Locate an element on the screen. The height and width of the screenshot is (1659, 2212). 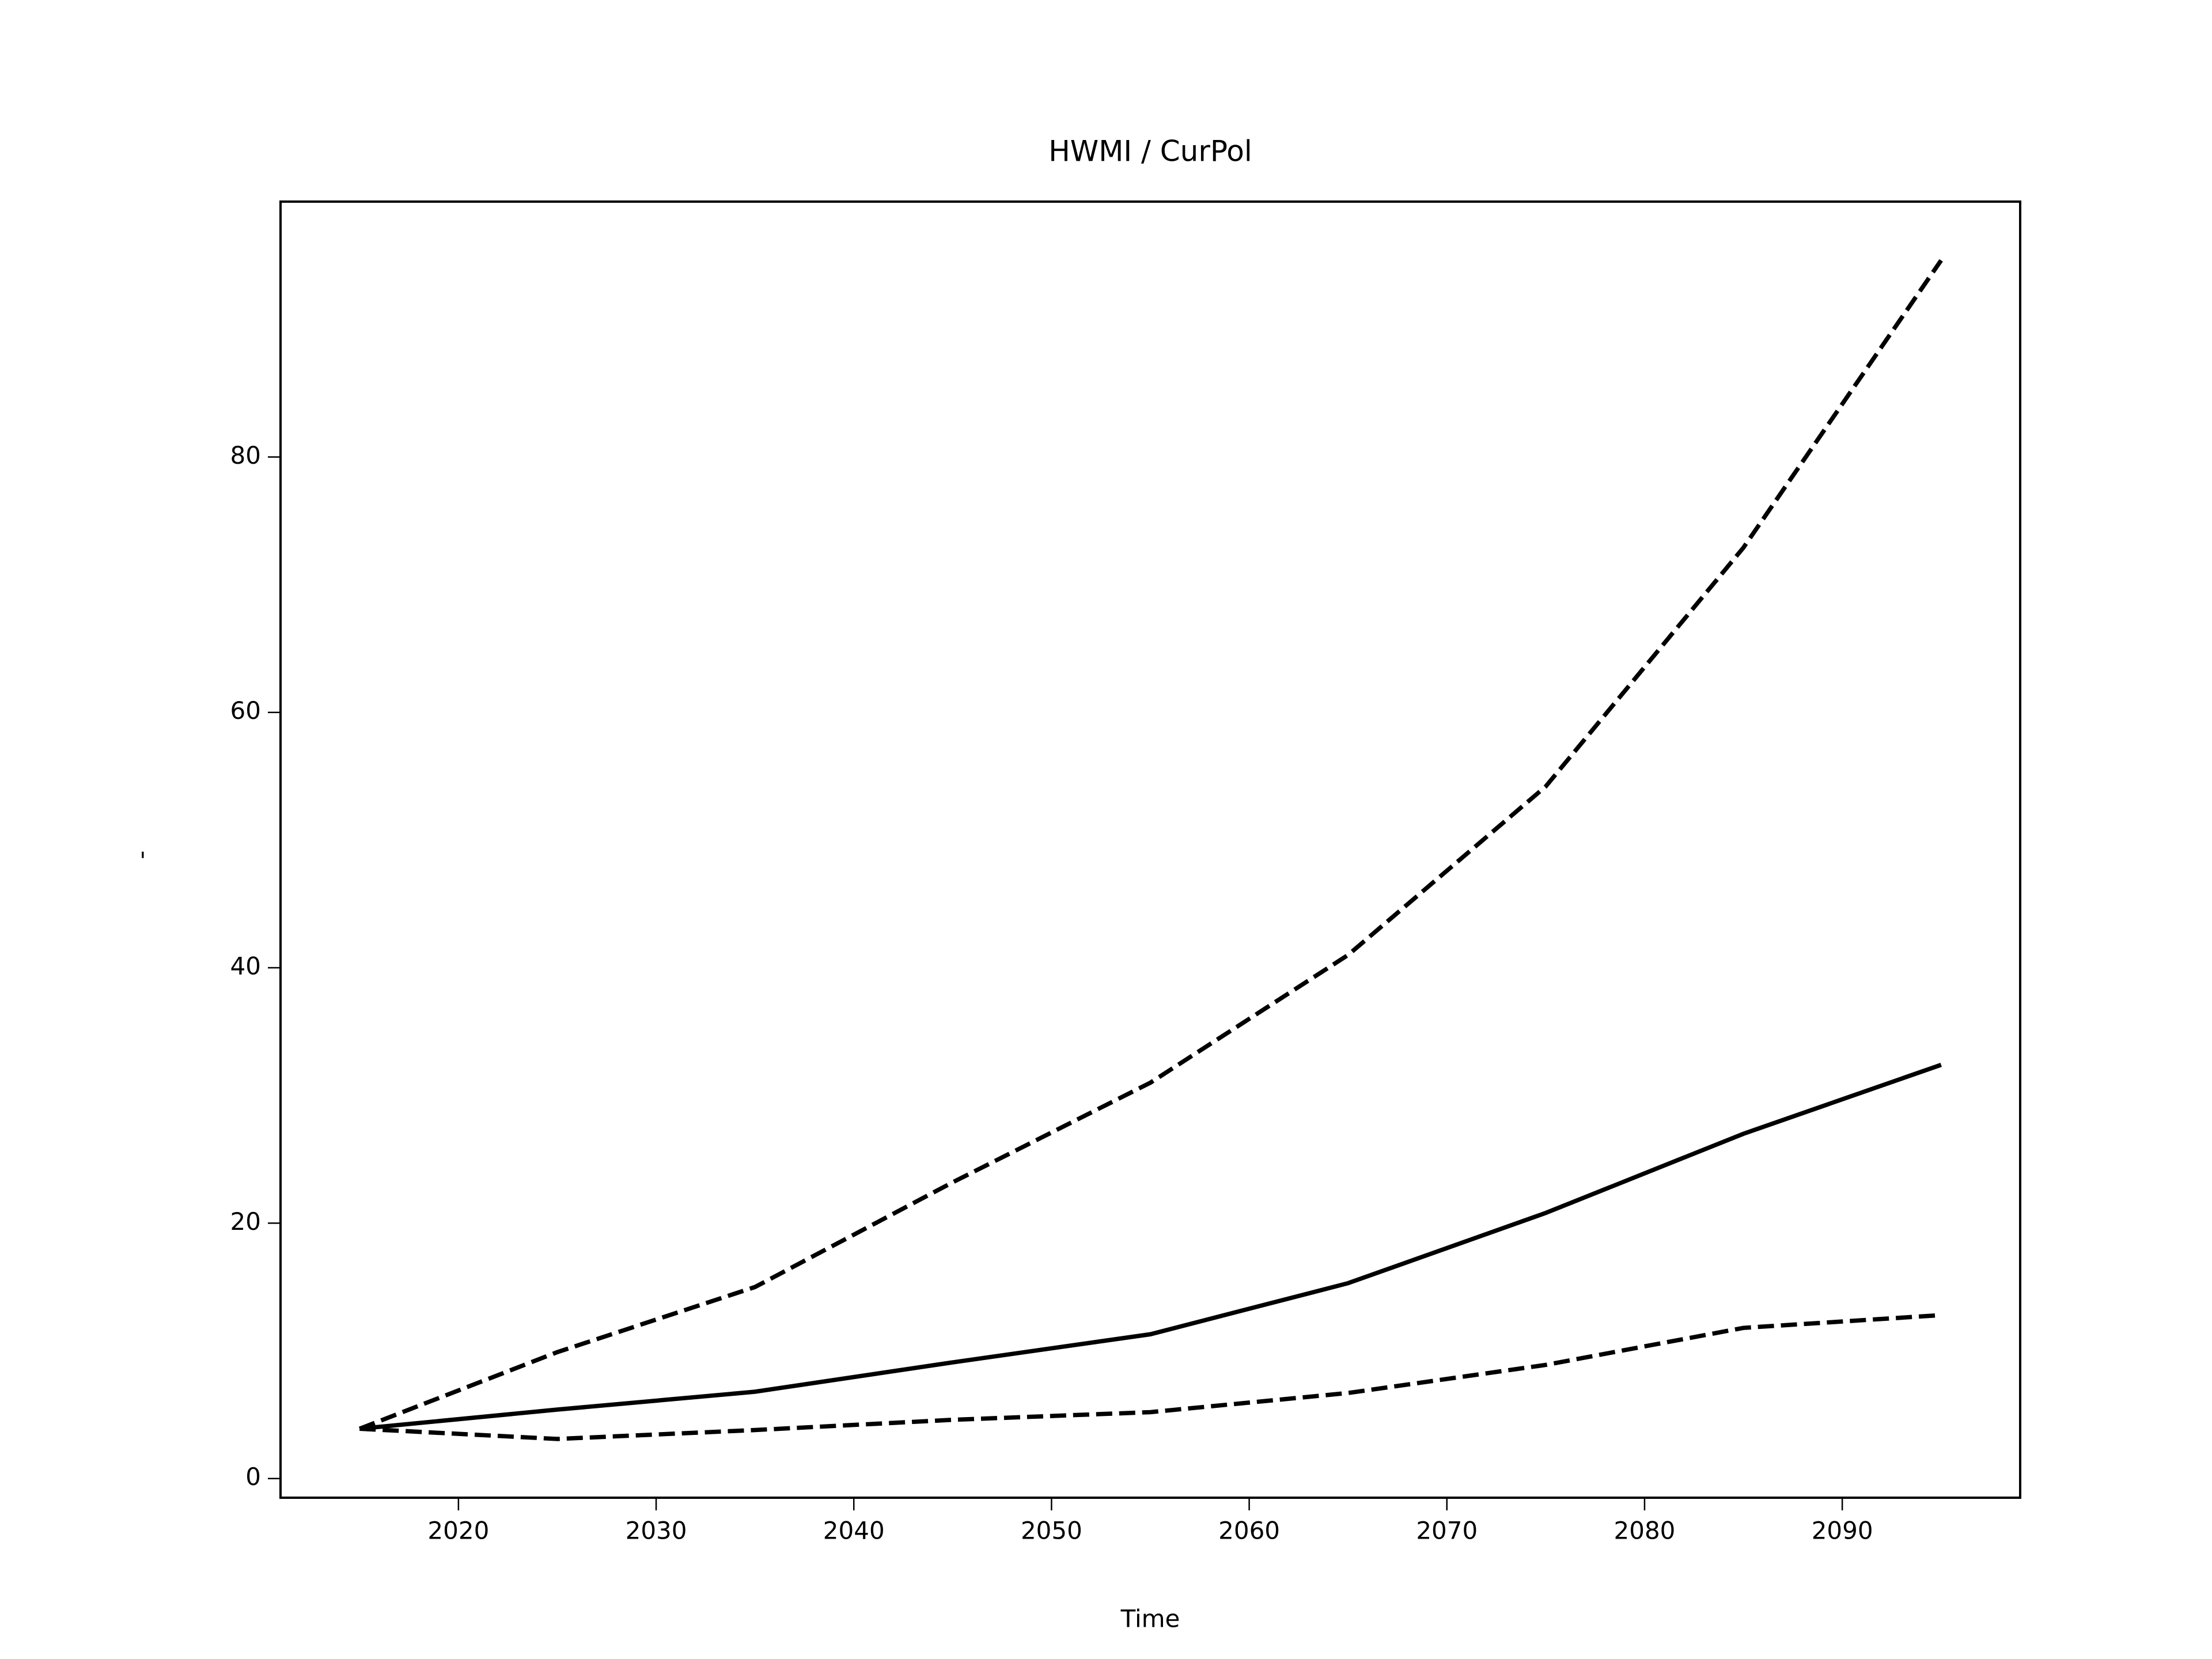
series-line is located at coordinates (1150, 1377).